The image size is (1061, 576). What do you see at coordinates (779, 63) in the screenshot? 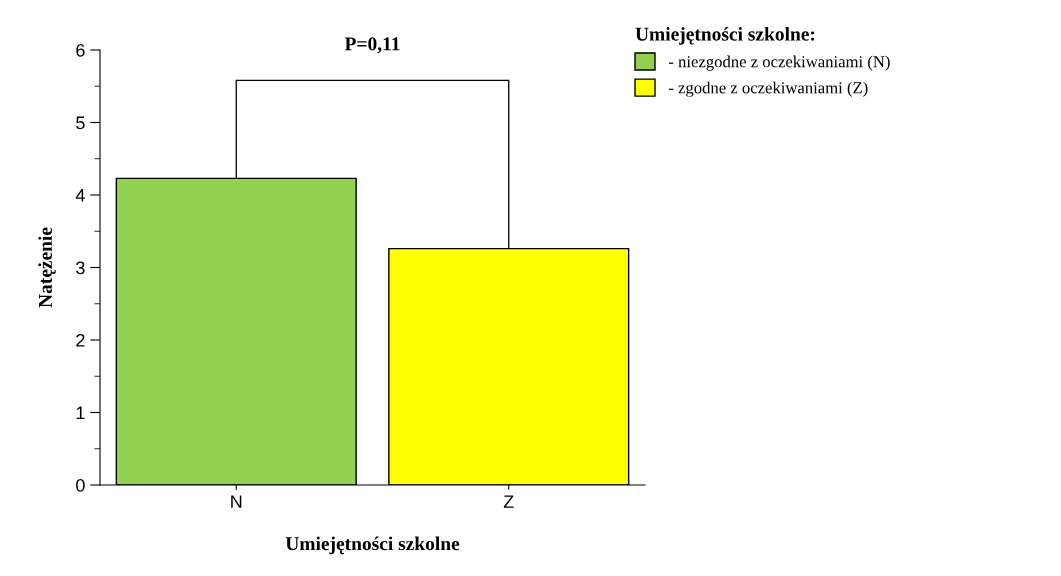
I see `legend-label: - niezgodne z oczekiwaniami (N)` at bounding box center [779, 63].